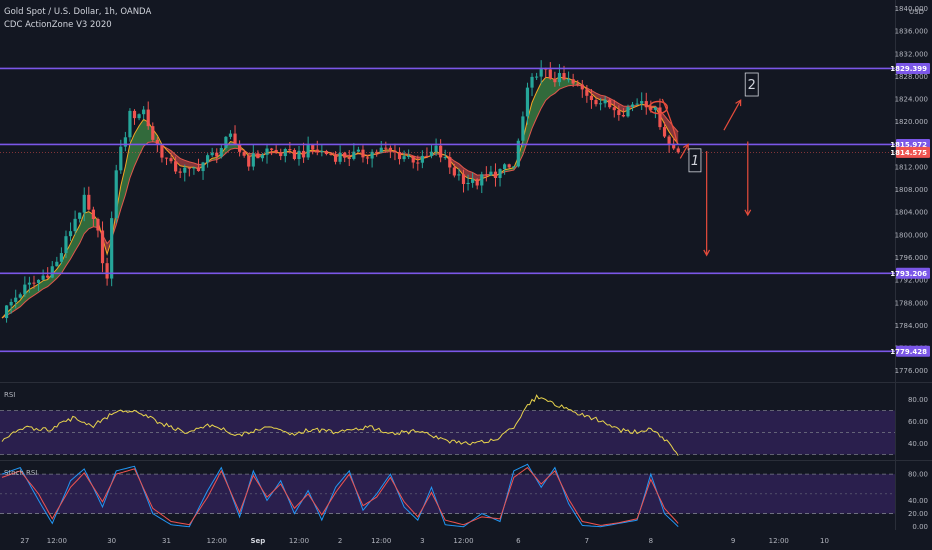  I want to click on rsi-tick-label: 60.00, so click(918, 422).